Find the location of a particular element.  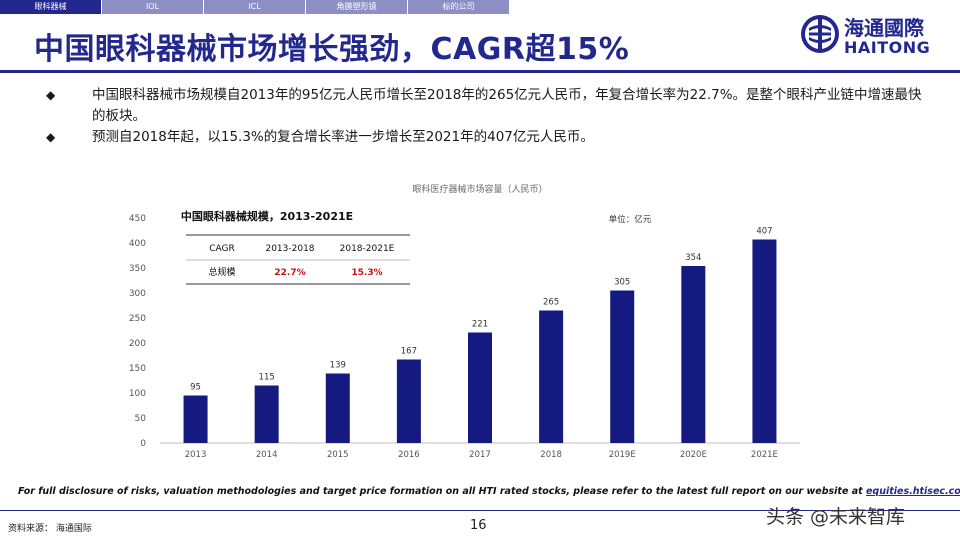

y-tick-label: 200 is located at coordinates (137, 344).